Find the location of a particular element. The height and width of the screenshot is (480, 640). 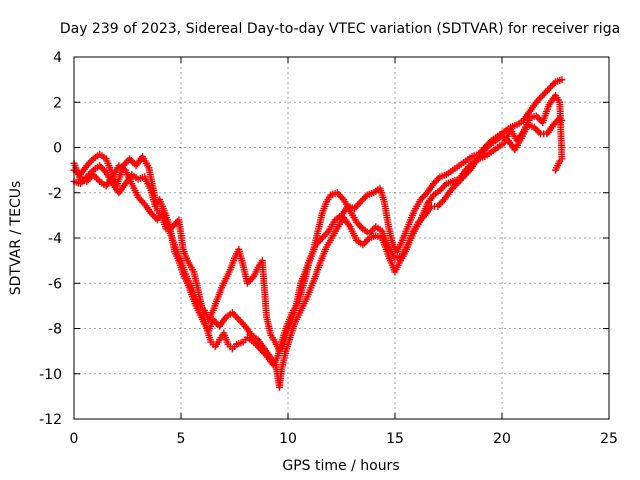

y-axis-label: SDTVAR / TECUs is located at coordinates (16, 238).